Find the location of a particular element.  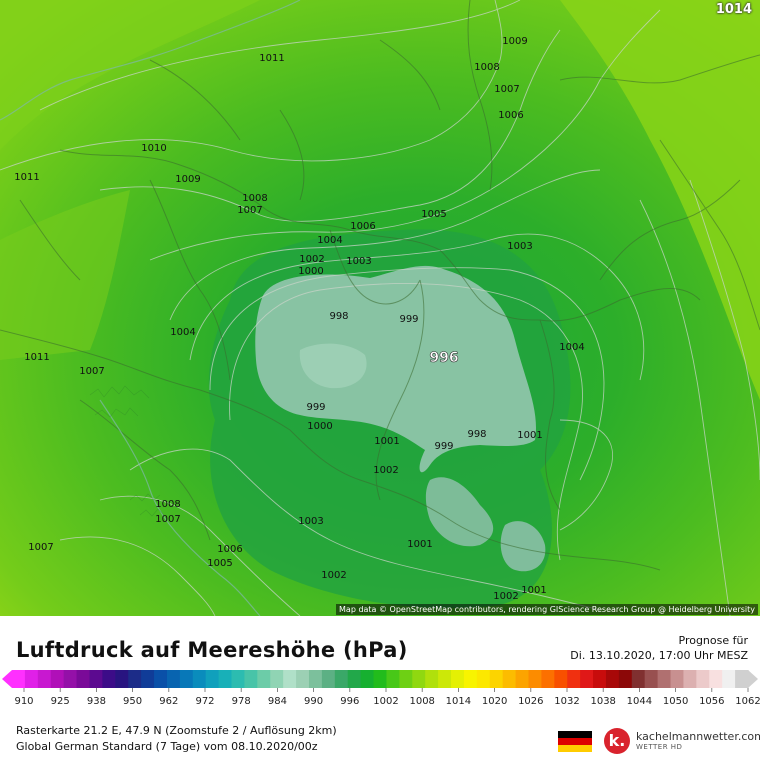

brand-subtitle: WETTER HD is located at coordinates (659, 747).